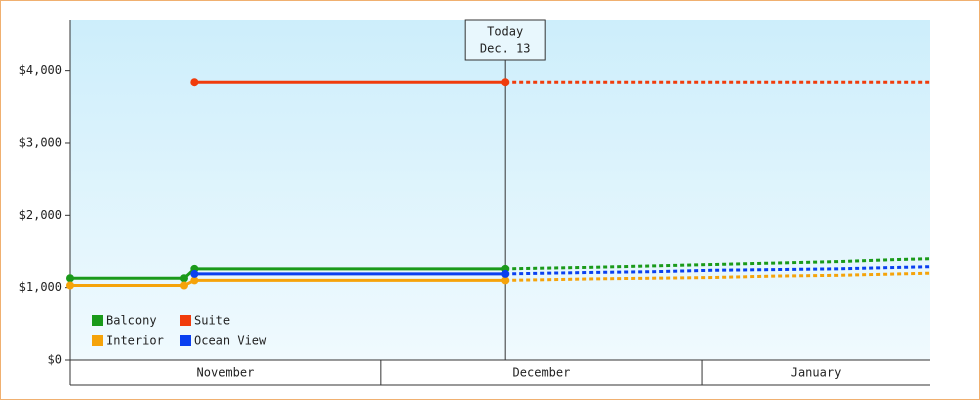 This screenshot has width=980, height=400. What do you see at coordinates (40, 287) in the screenshot?
I see `y-tick-label: $1,000` at bounding box center [40, 287].